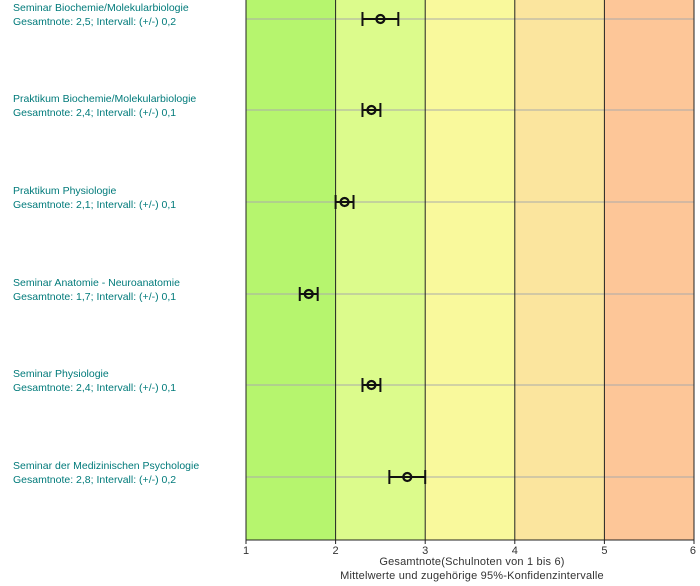  I want to click on x-tick-label-2: 2, so click(336, 551).